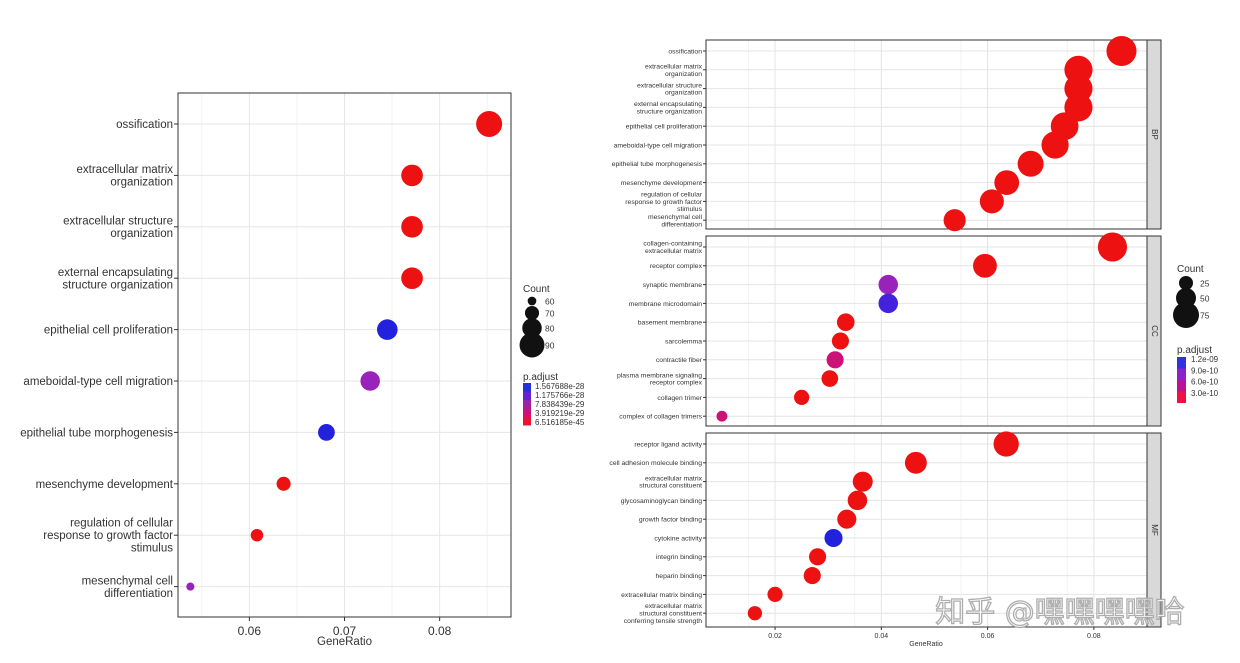 This screenshot has width=1240, height=663. I want to click on y-tick-label: extracellular matrix binding, so click(661, 595).